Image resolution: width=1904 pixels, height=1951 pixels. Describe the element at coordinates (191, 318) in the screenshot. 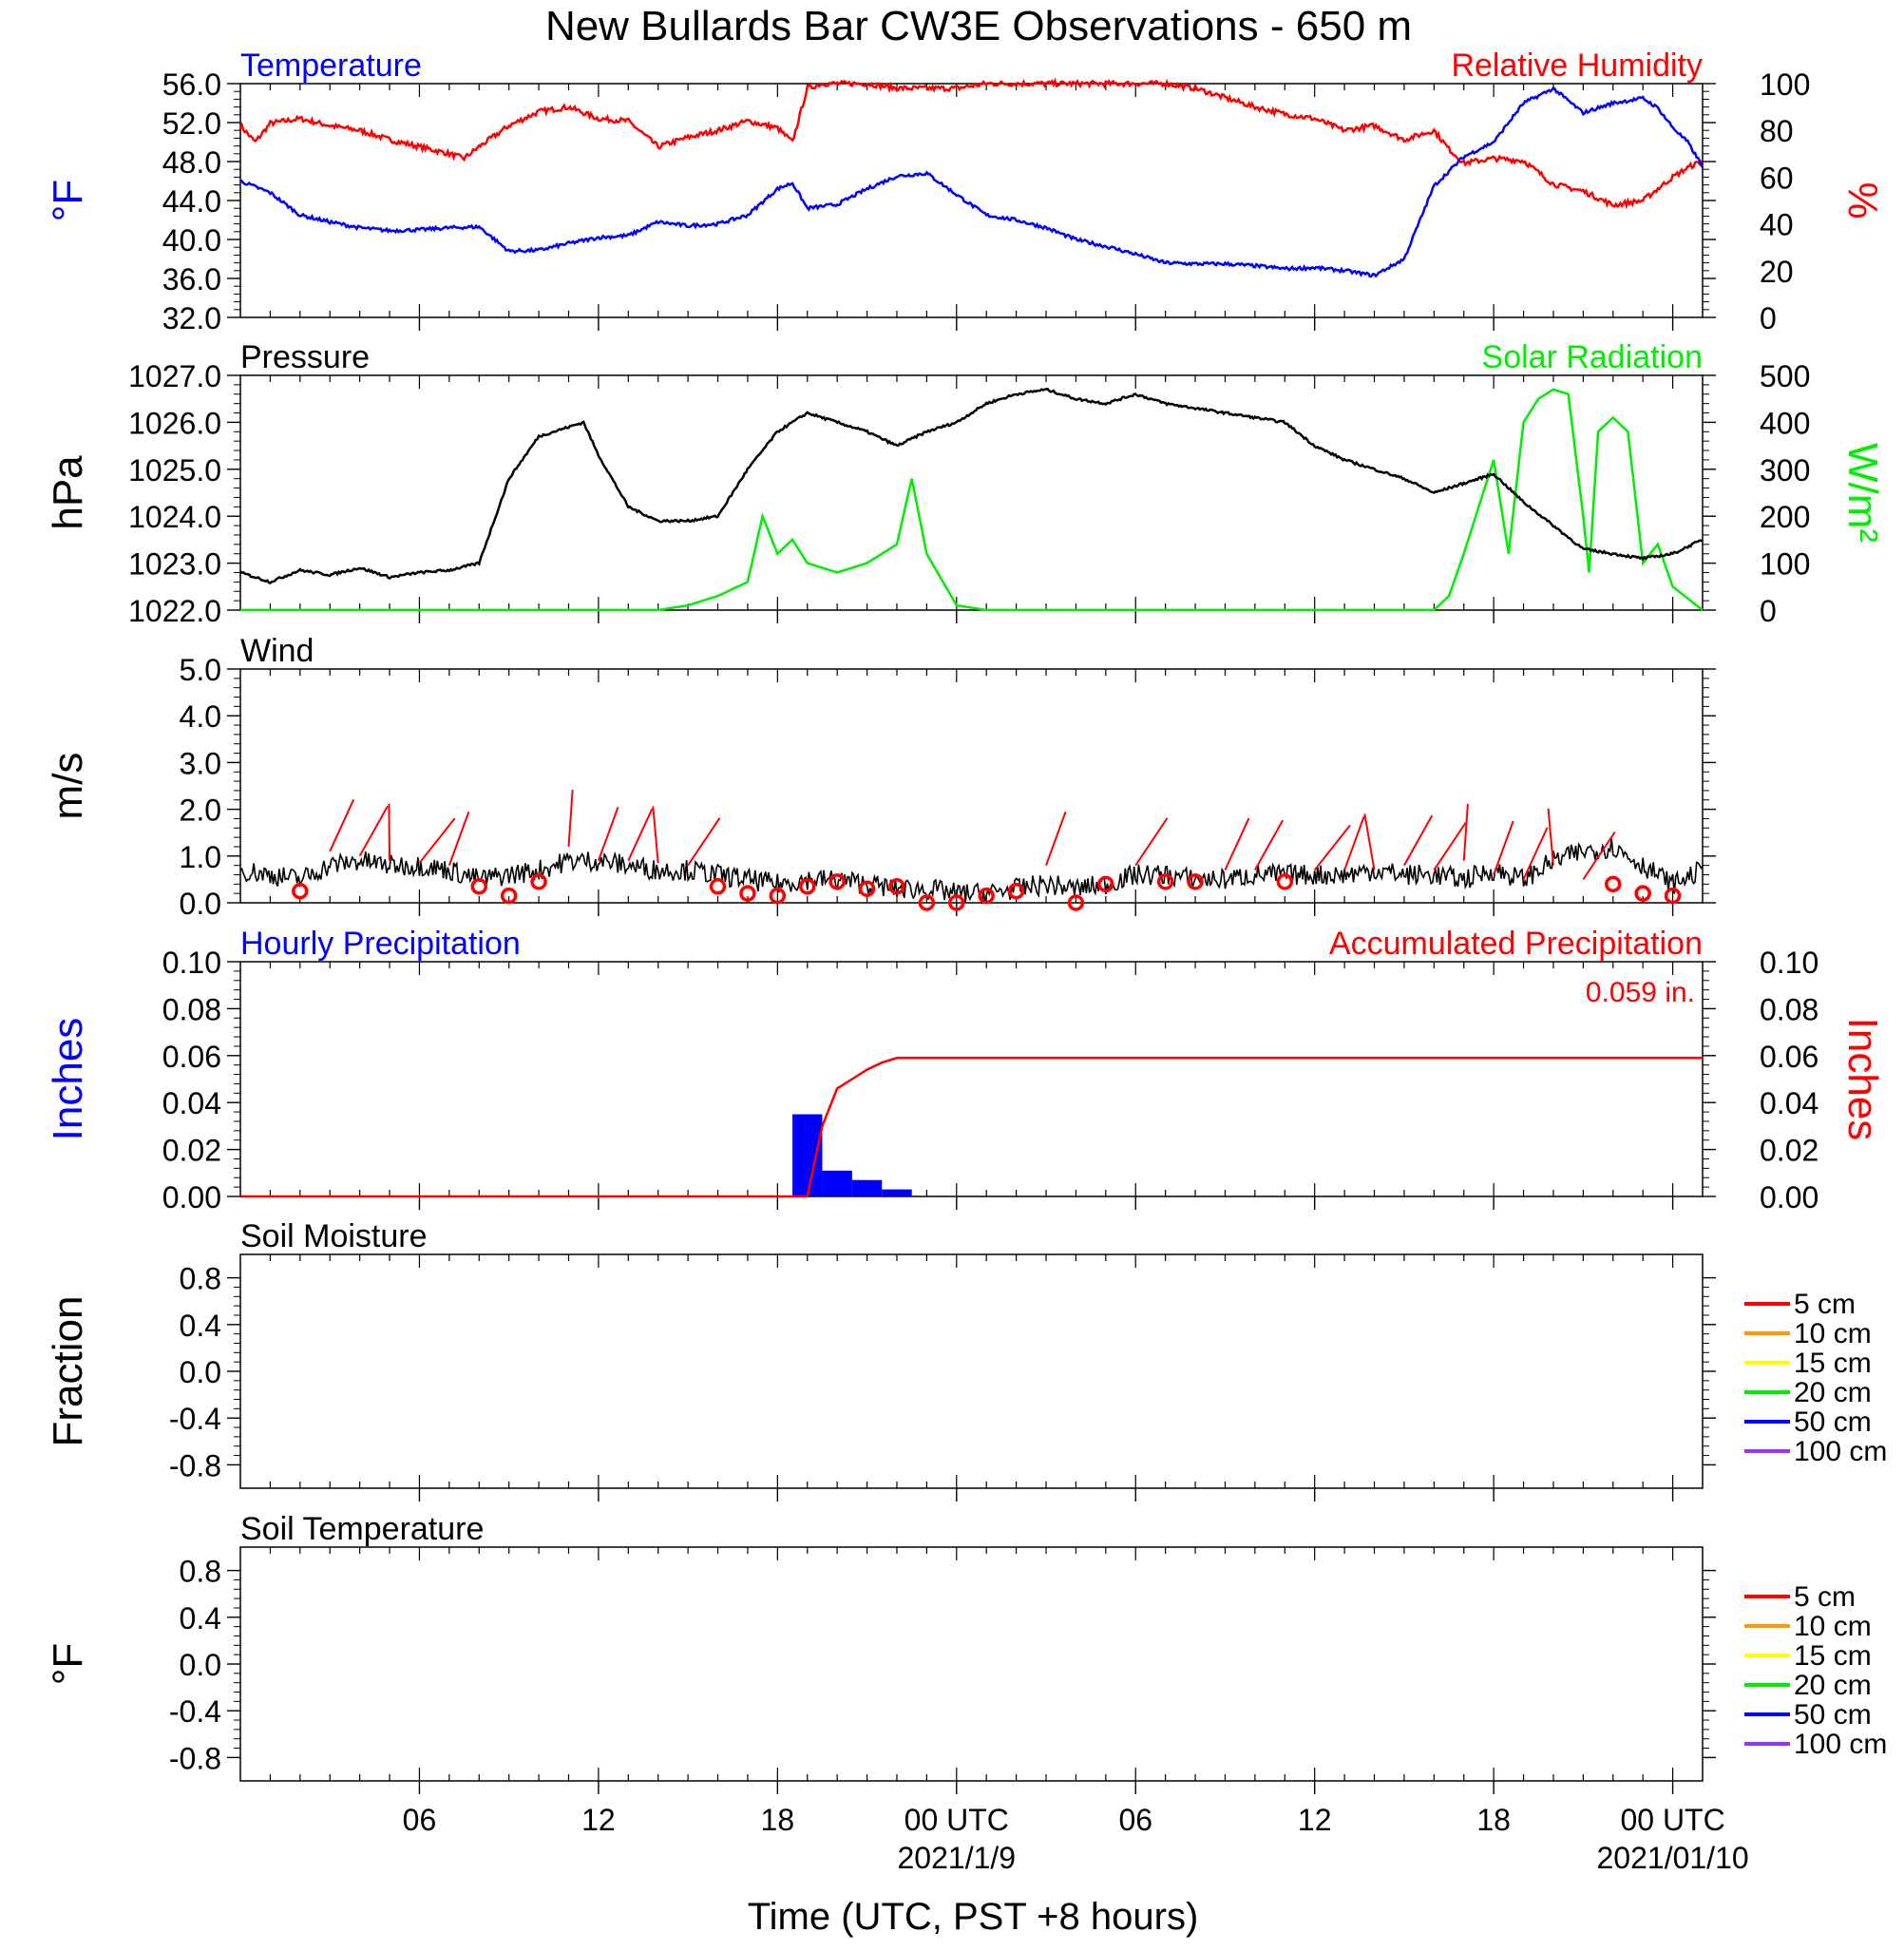

I see `y-tick-label: 32.0` at that location.